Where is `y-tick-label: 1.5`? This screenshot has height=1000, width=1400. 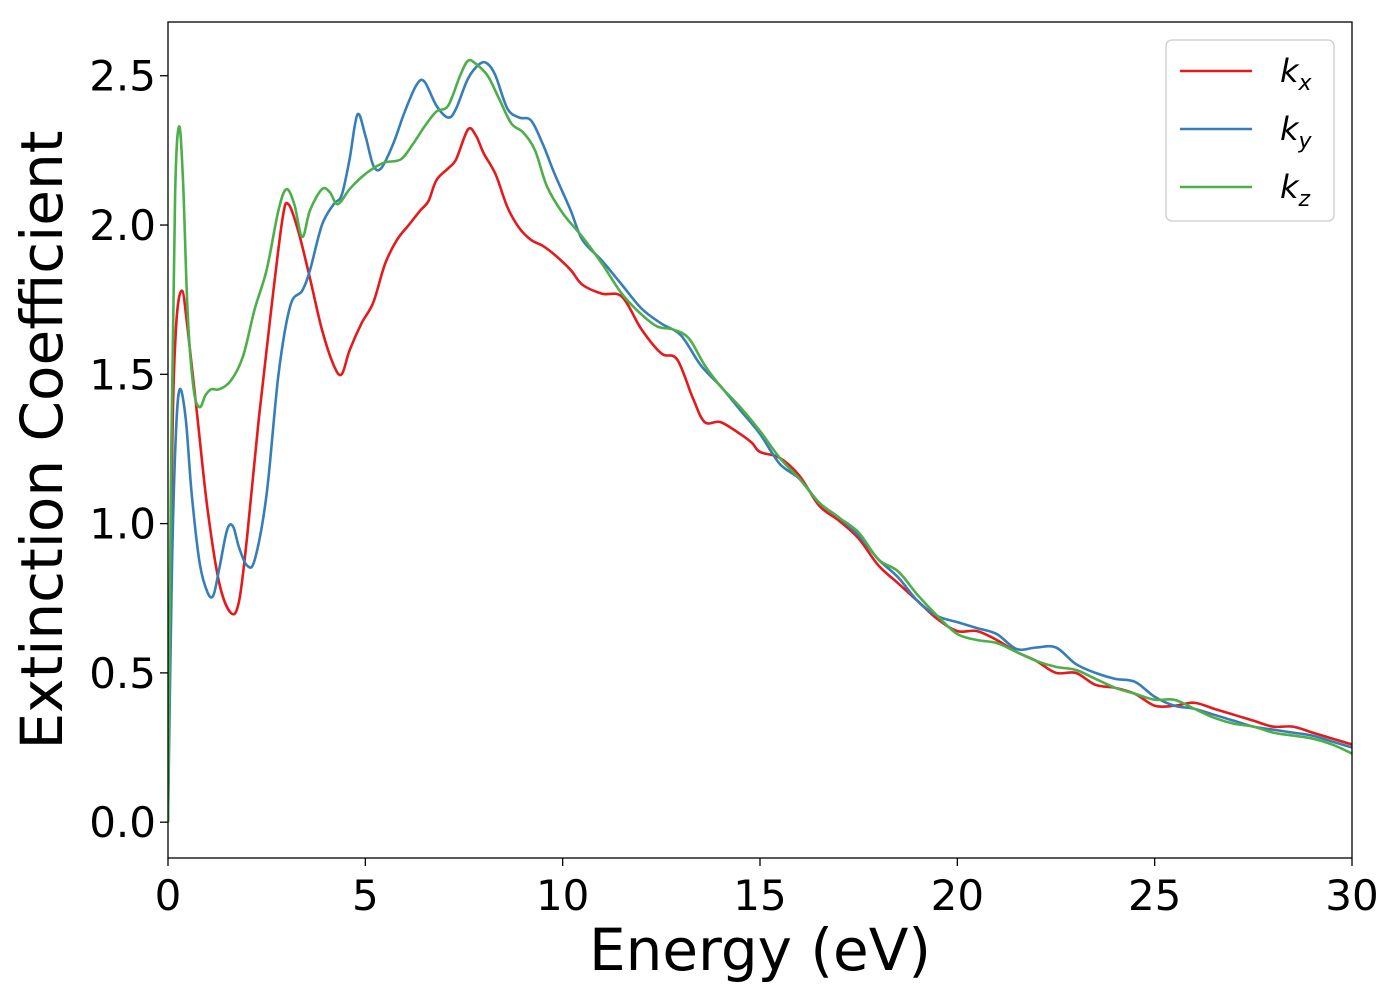 y-tick-label: 1.5 is located at coordinates (122, 374).